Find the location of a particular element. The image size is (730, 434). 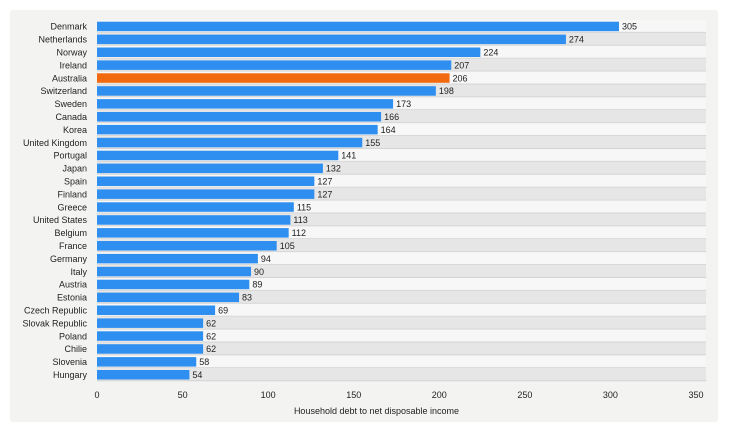

category-label: Ireland is located at coordinates (73, 65).